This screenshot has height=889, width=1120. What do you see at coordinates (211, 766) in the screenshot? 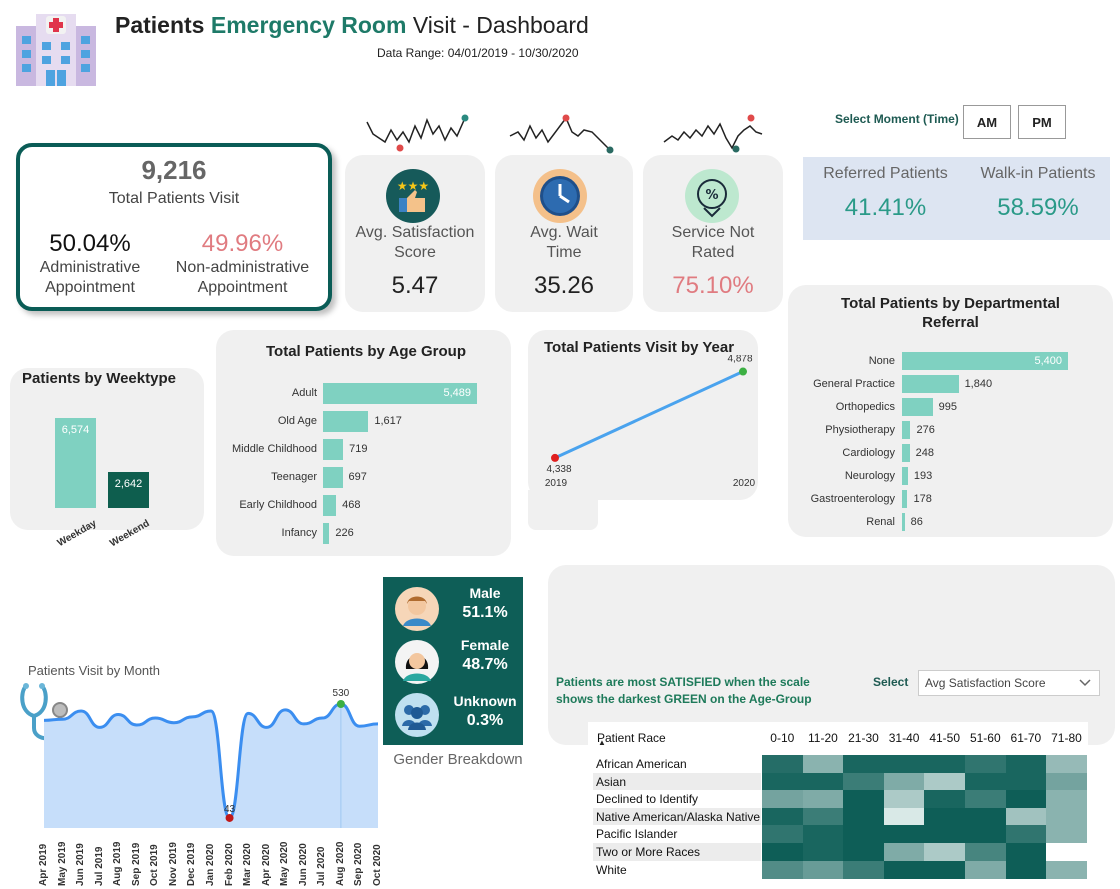
I see `monthly-area` at bounding box center [211, 766].